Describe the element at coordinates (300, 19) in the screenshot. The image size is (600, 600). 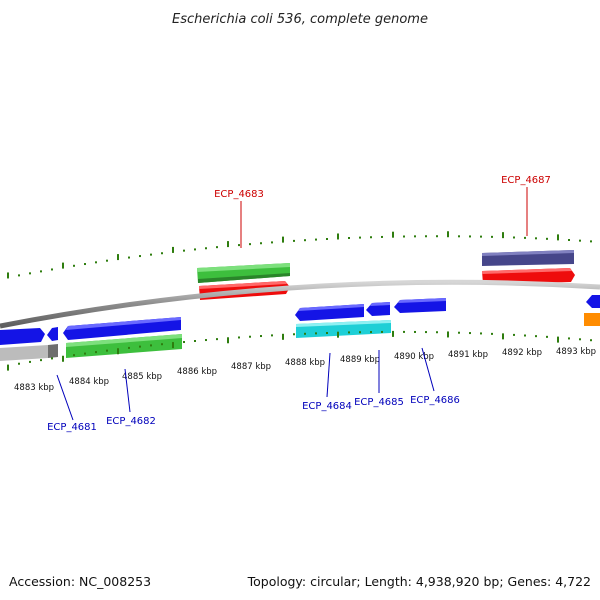
I see `map-title: Escherichia coli 536, complete genome` at that location.